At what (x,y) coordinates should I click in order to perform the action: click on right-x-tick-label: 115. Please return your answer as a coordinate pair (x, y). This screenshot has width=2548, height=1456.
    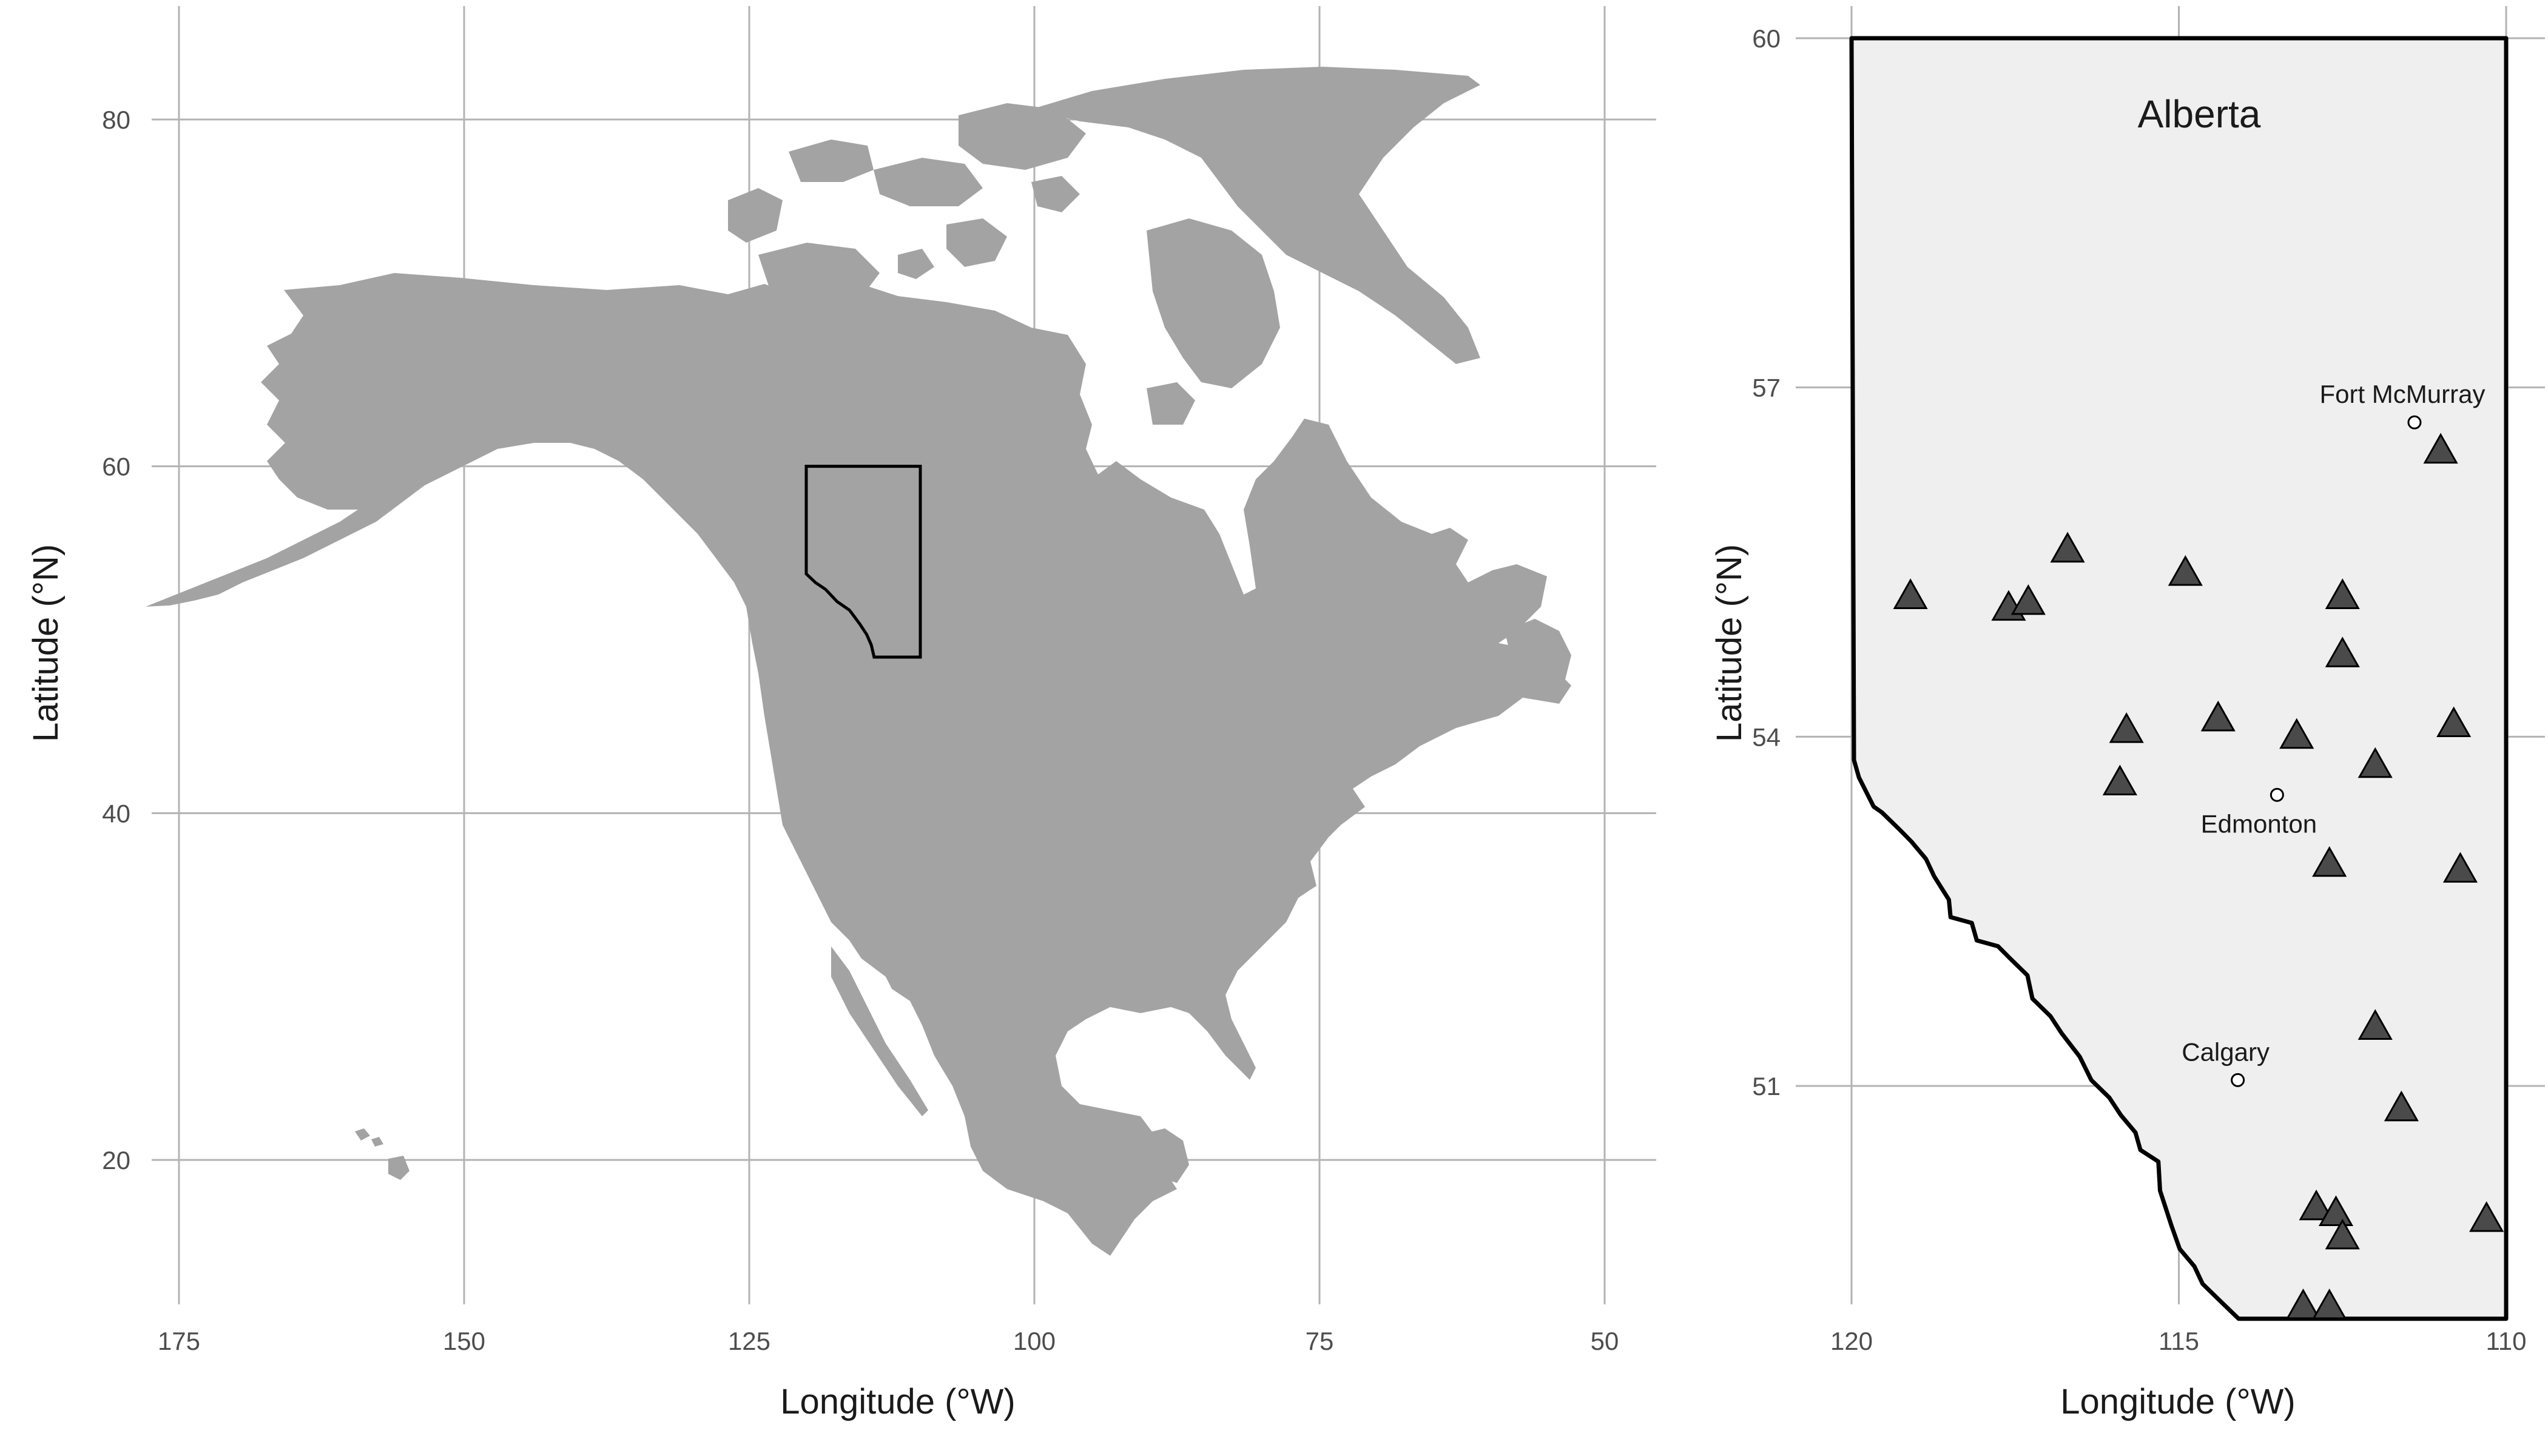
    Looking at the image, I should click on (2179, 1341).